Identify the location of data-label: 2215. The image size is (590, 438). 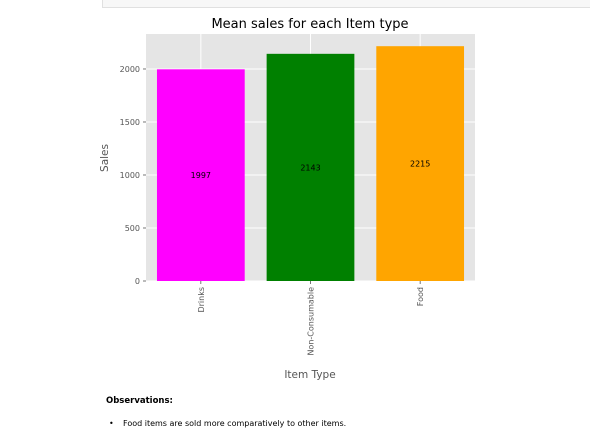
(420, 164).